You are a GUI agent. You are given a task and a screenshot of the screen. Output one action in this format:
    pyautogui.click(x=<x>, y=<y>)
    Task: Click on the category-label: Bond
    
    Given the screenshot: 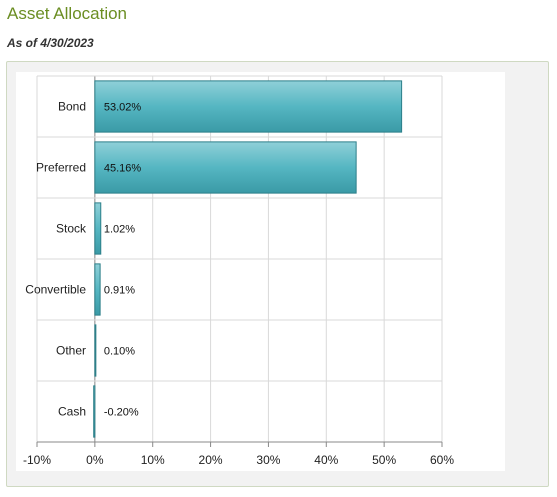 What is the action you would take?
    pyautogui.click(x=72, y=107)
    